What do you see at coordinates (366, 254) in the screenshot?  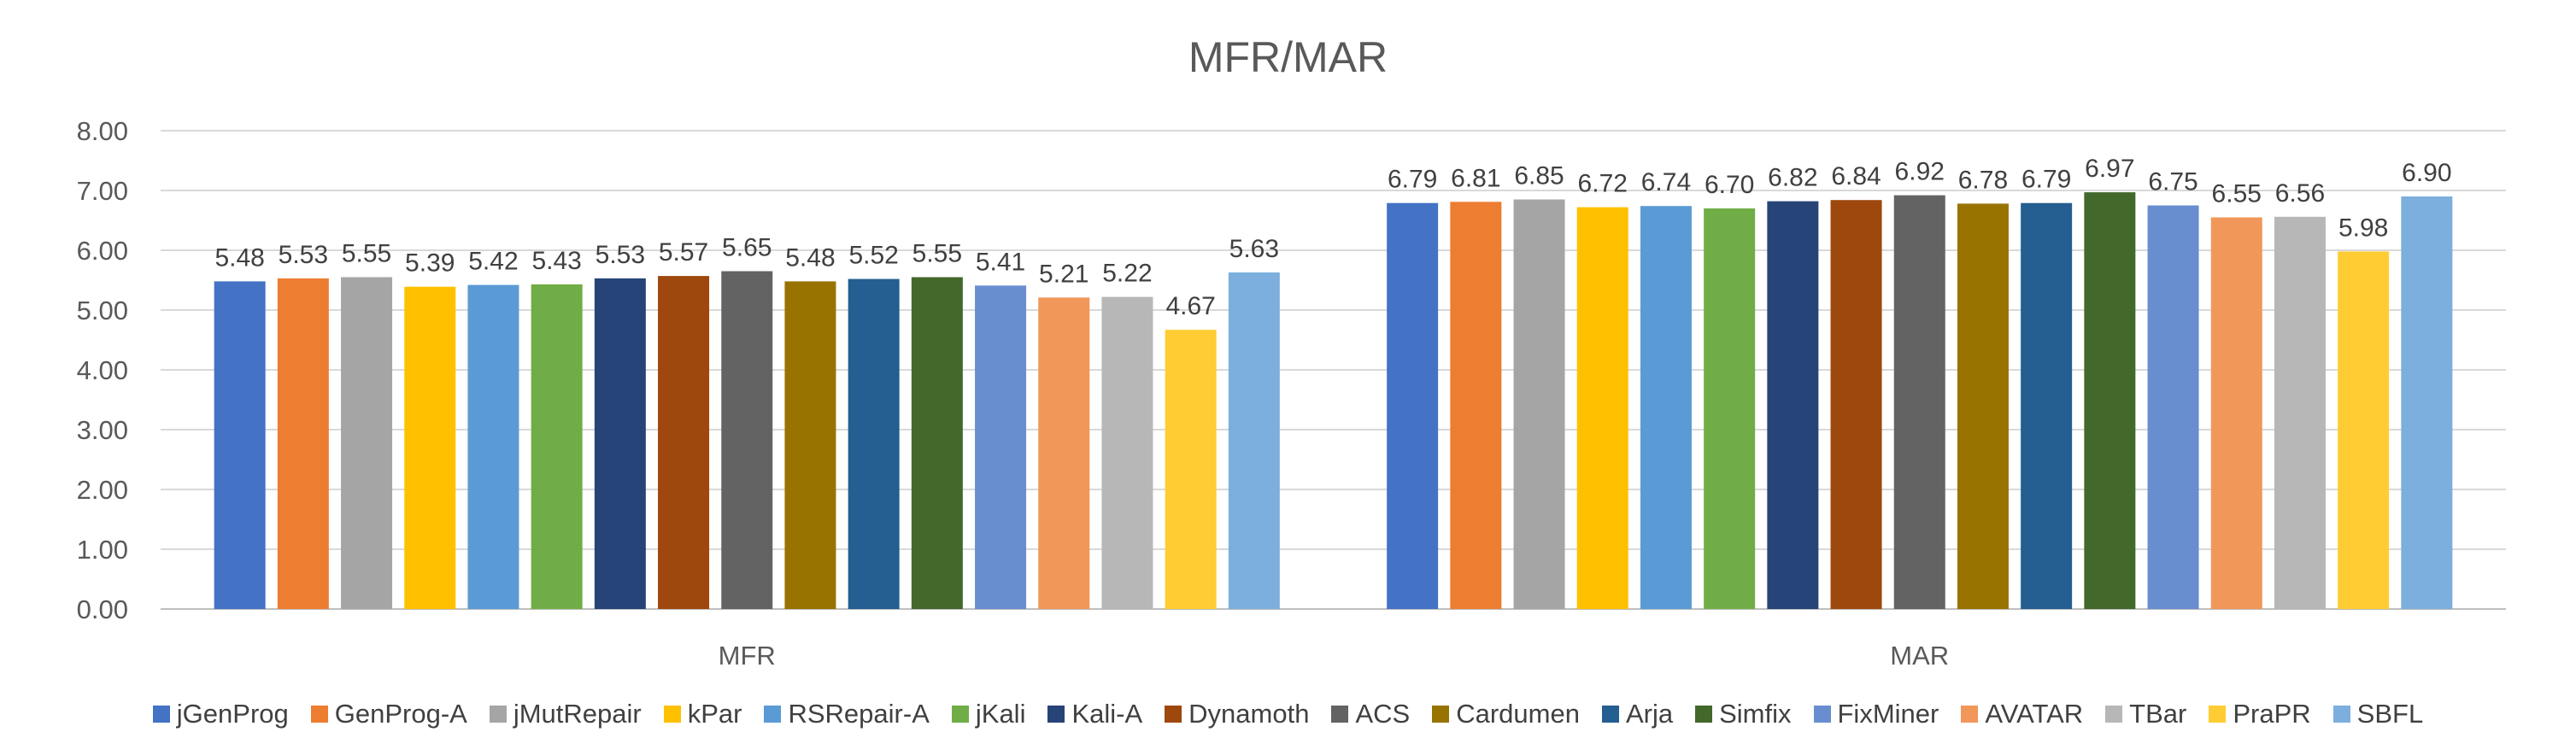 I see `data-label: 5.55` at bounding box center [366, 254].